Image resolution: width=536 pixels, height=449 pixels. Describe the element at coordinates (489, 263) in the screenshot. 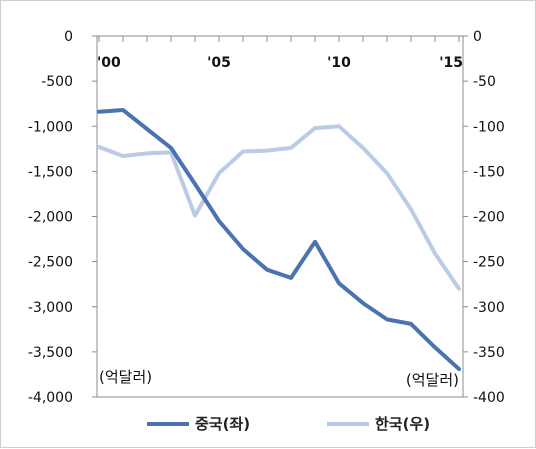

I see `right-tick-label: -250` at that location.